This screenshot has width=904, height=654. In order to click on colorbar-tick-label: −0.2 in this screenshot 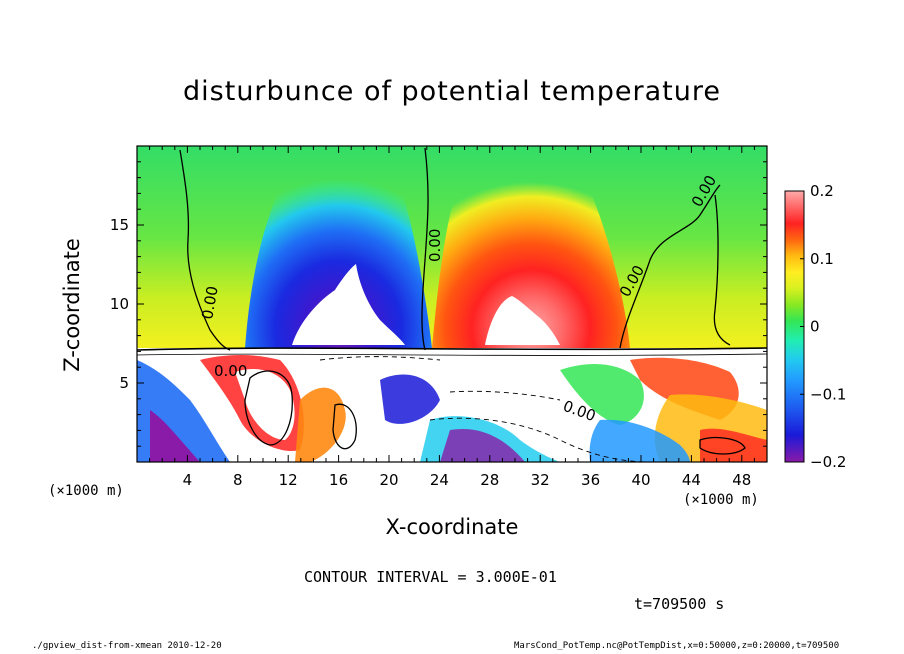, I will do `click(828, 462)`.